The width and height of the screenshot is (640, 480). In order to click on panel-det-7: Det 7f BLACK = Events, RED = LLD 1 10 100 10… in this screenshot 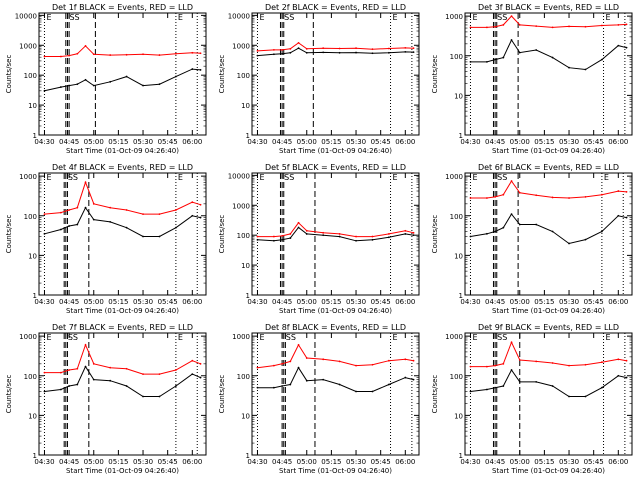, I will do `click(106, 399)`.